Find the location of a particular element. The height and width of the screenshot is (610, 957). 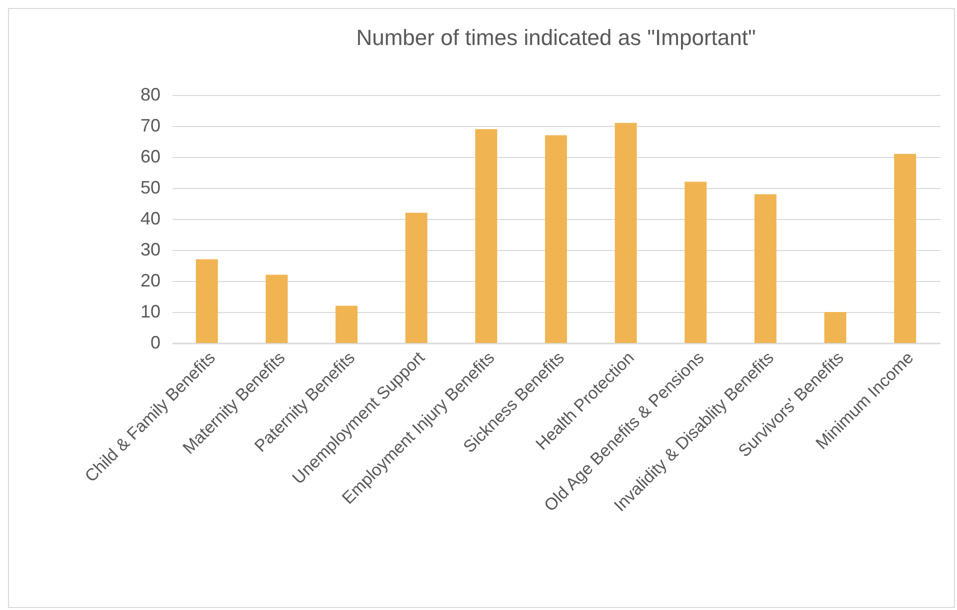

y-tick-label: 40 is located at coordinates (150, 218).